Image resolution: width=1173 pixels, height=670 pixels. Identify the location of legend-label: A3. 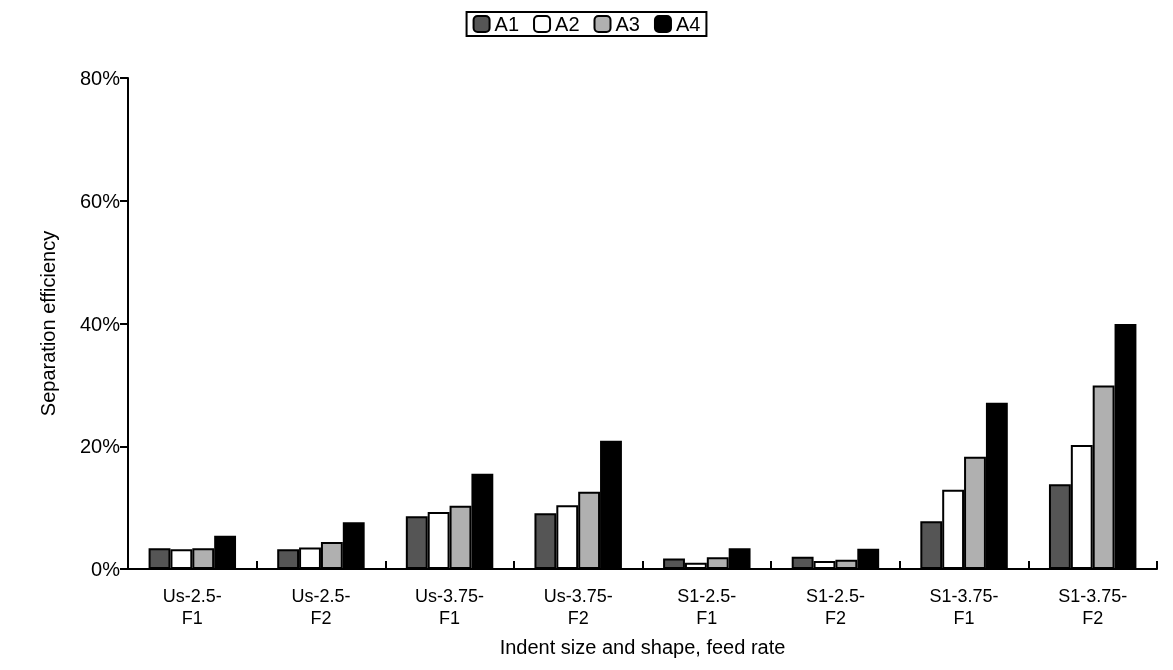
(627, 24).